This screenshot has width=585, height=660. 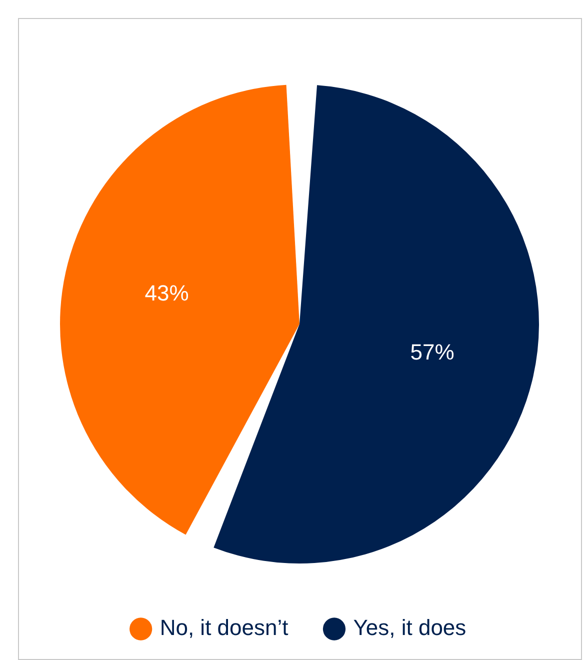 What do you see at coordinates (224, 627) in the screenshot?
I see `legend-label: No, it doesn’t` at bounding box center [224, 627].